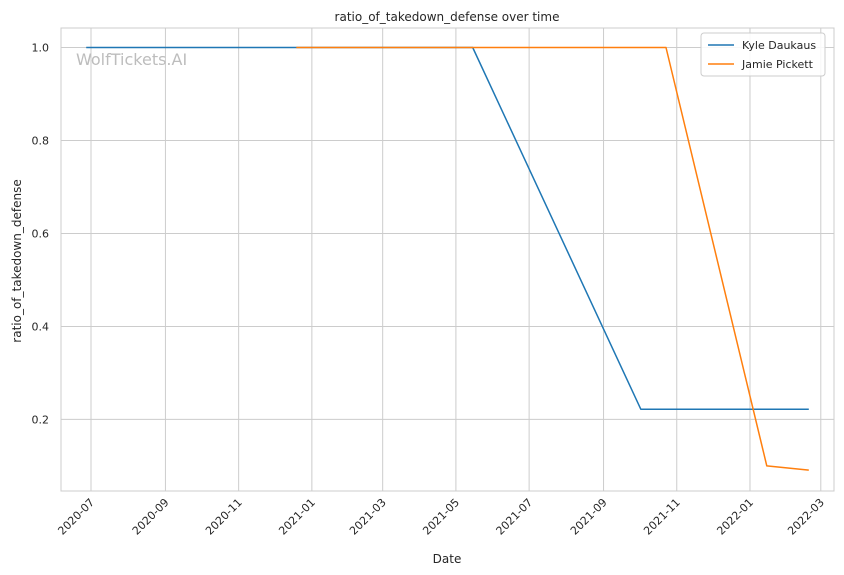 This screenshot has height=575, width=844. I want to click on legend-entry: Jamie Pickett, so click(777, 64).